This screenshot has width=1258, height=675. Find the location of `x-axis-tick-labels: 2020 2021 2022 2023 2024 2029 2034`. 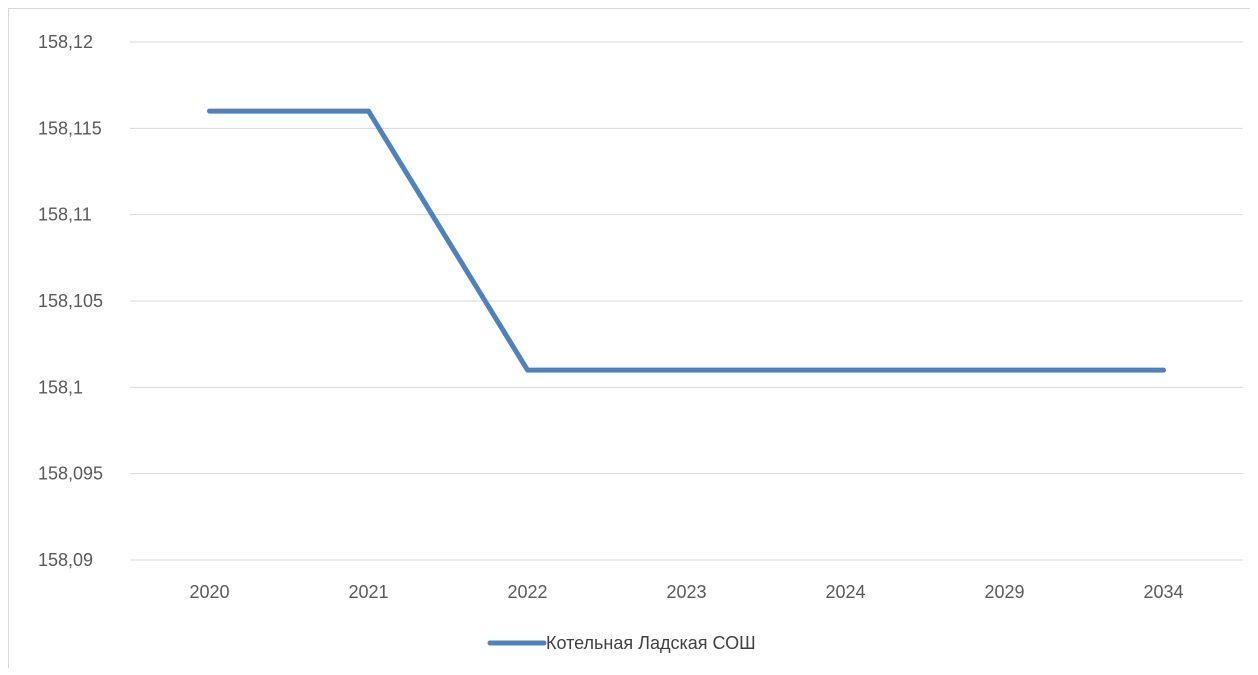

x-axis-tick-labels: 2020 2021 2022 2023 2024 2029 2034 is located at coordinates (686, 592).